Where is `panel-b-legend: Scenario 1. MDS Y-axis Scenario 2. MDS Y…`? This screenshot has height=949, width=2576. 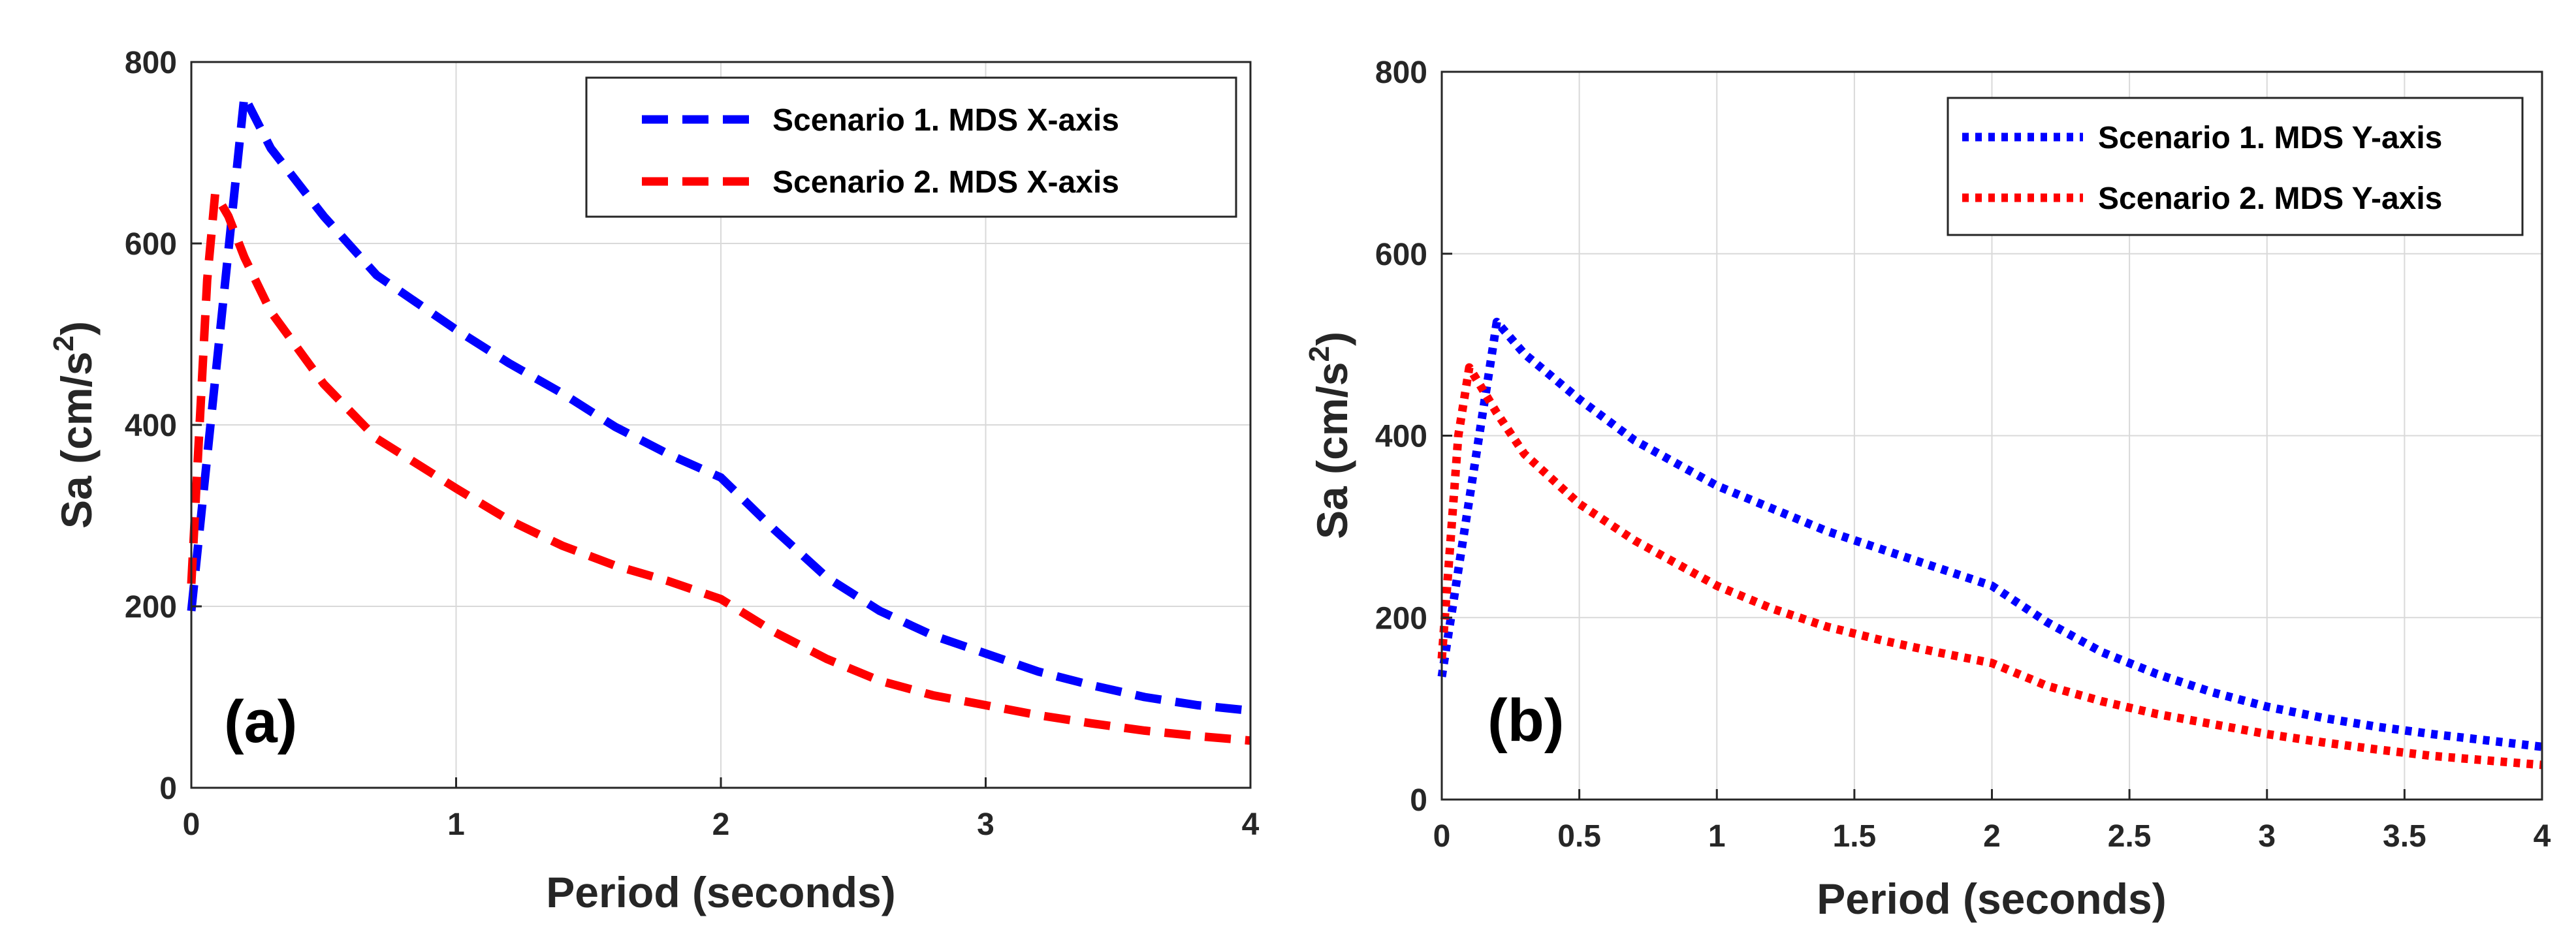
panel-b-legend: Scenario 1. MDS Y-axis Scenario 2. MDS Y… is located at coordinates (2235, 166).